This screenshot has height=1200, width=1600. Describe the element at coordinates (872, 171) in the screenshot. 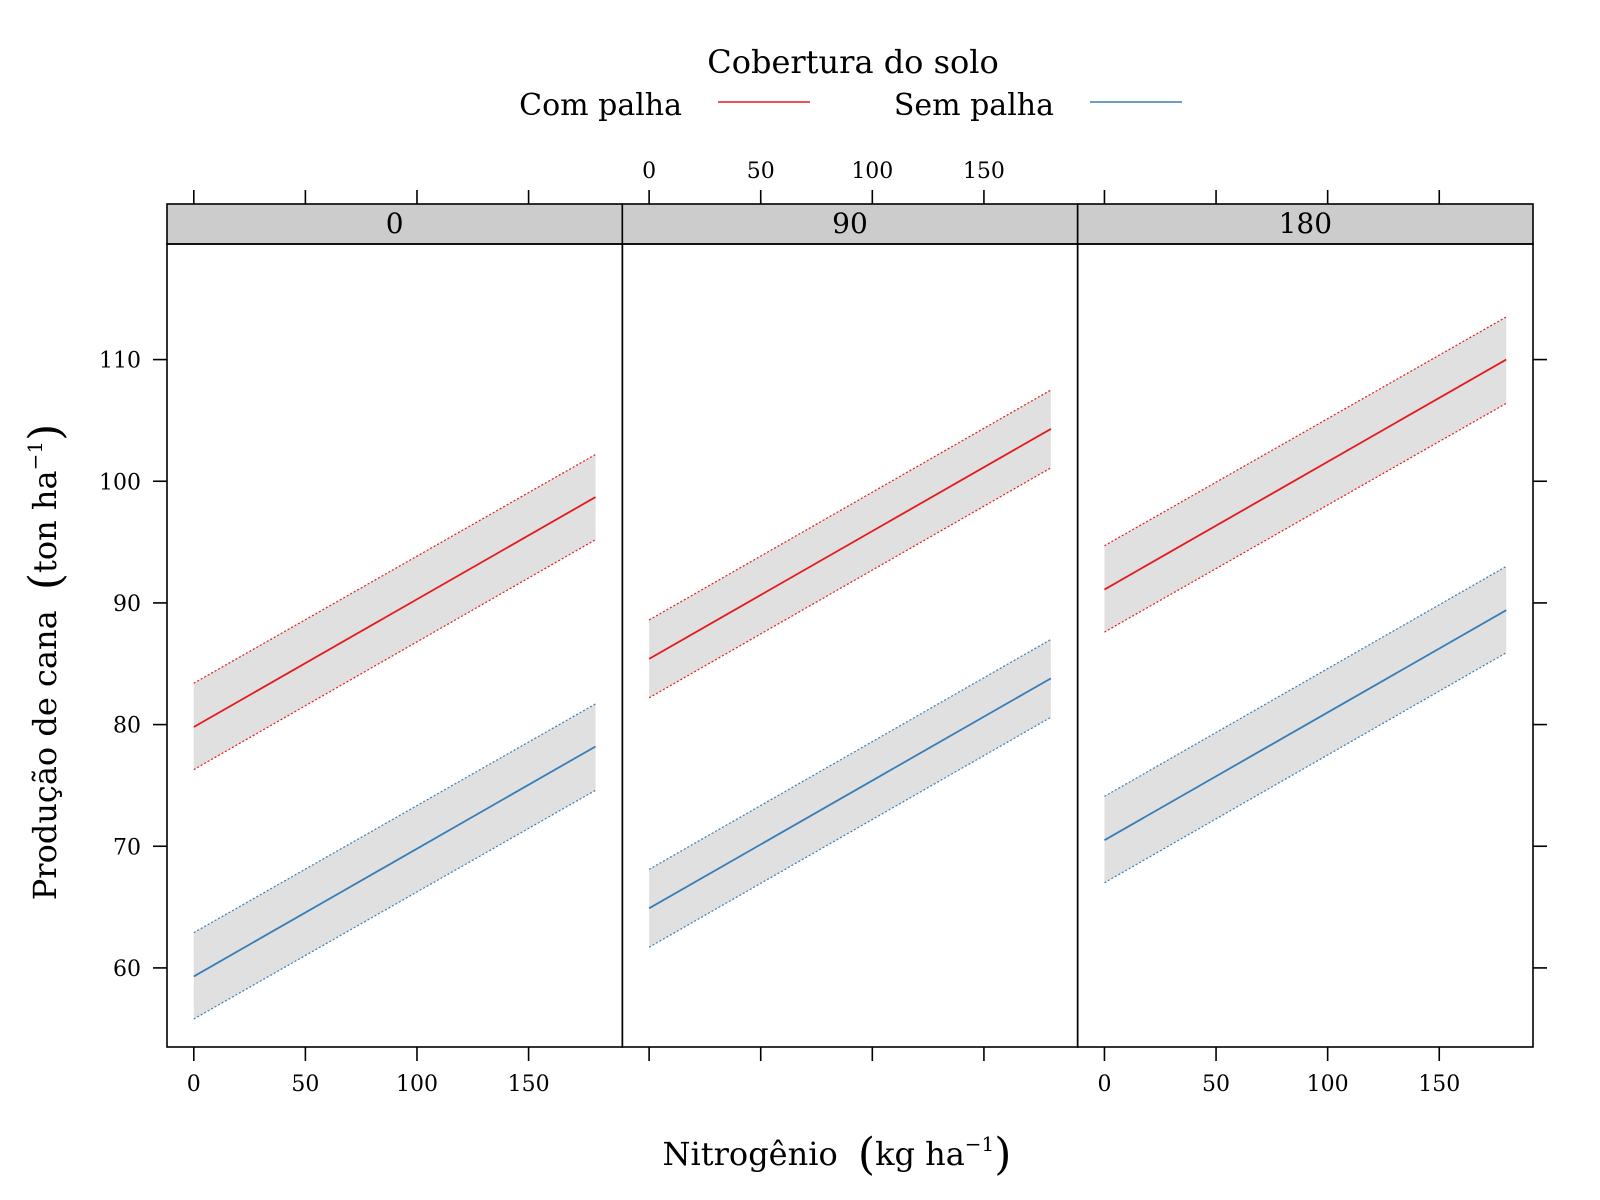

I see `x-tick-label-top: 100` at that location.